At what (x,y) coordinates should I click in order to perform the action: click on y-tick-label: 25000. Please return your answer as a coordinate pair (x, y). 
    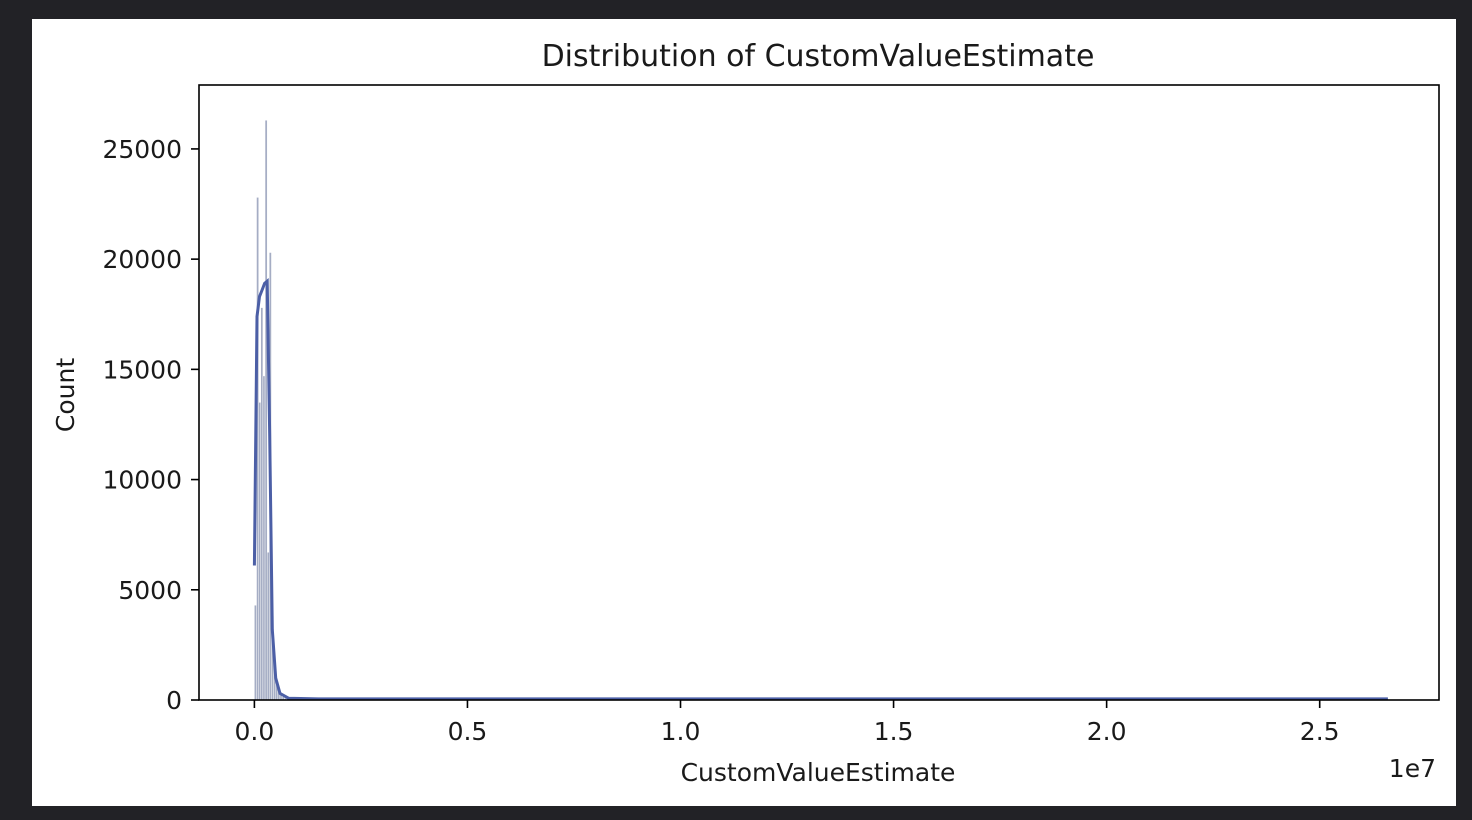
    Looking at the image, I should click on (142, 149).